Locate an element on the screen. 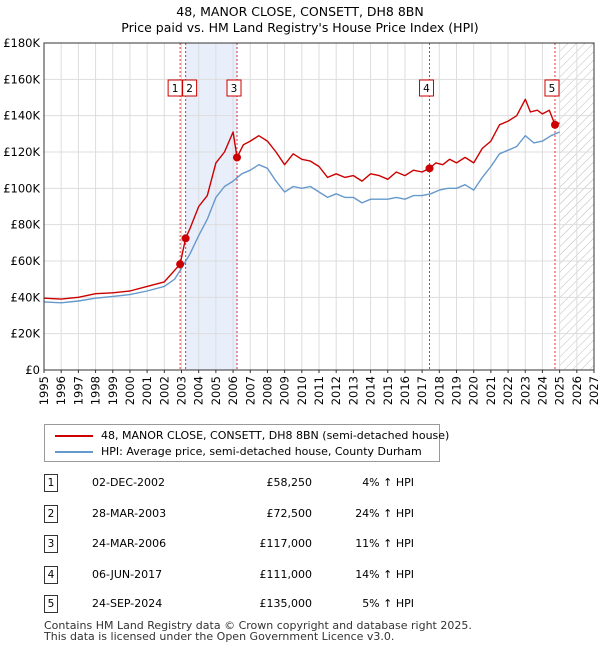 This screenshot has width=600, height=650. transaction-hpi: 14% ↑ HPI is located at coordinates (384, 574).